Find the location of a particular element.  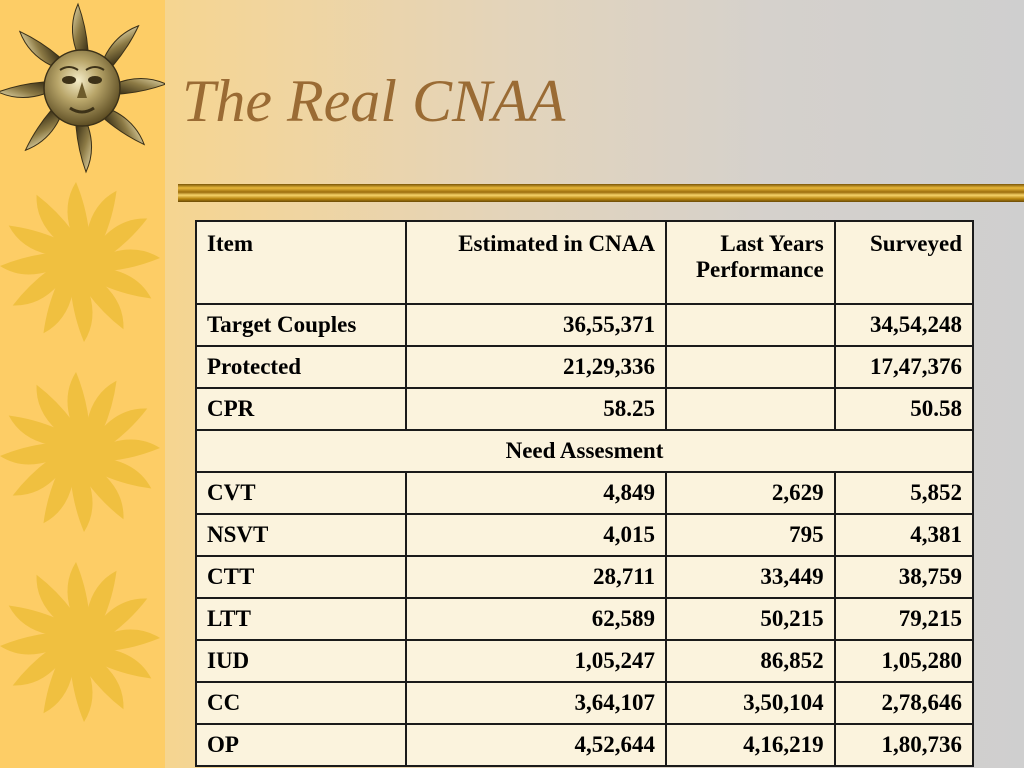

row-label: Target Couples is located at coordinates (301, 325).